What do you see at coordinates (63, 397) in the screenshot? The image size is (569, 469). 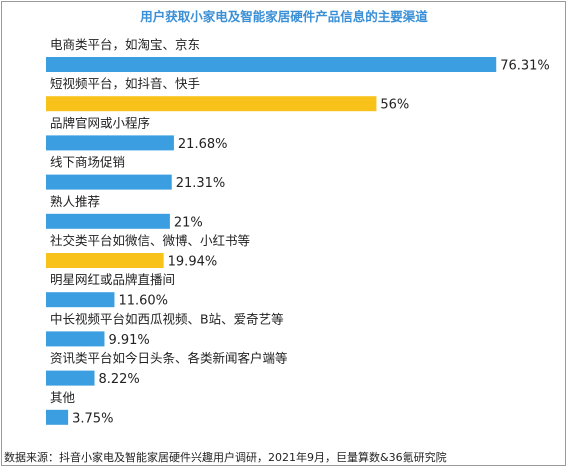 I see `category-label: 其他` at bounding box center [63, 397].